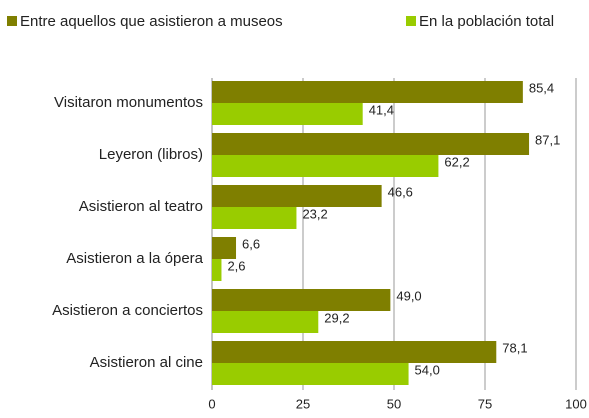 Image resolution: width=589 pixels, height=418 pixels. Describe the element at coordinates (236, 265) in the screenshot. I see `value-label: 2,6` at that location.